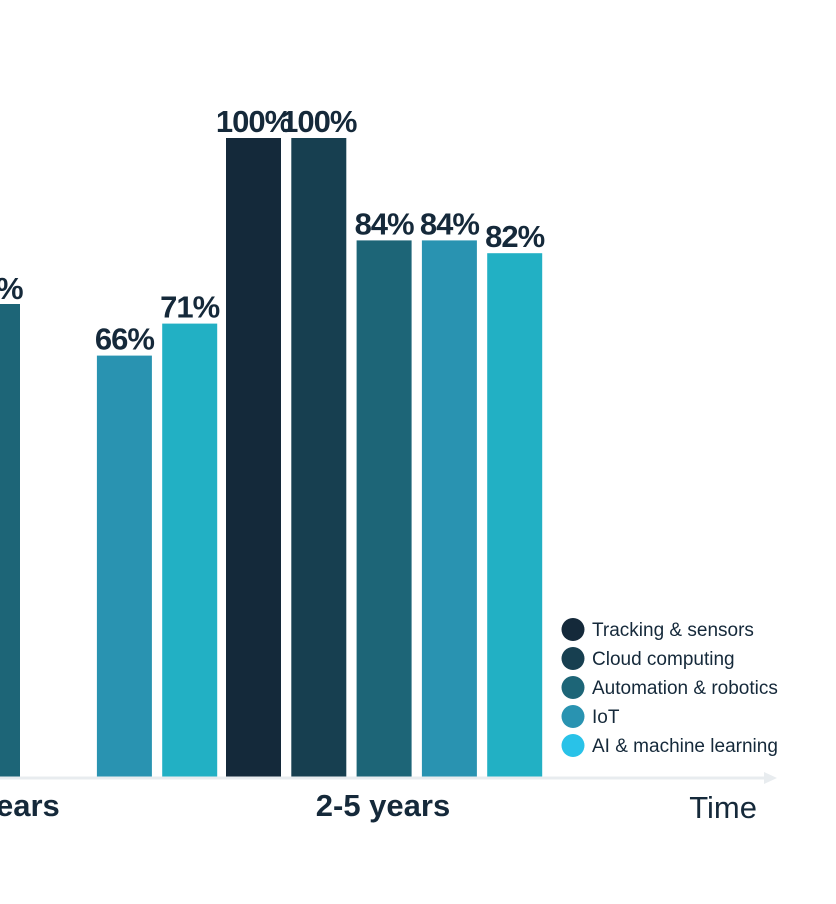 This screenshot has width=836, height=904. I want to click on data-label: 71%, so click(189, 307).